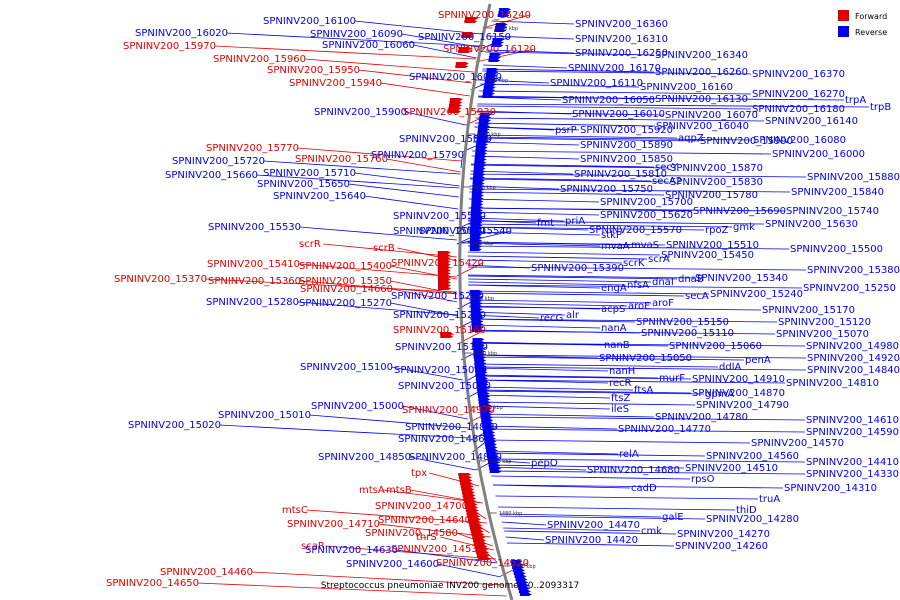 The image size is (900, 600). I want to click on gene-label: SPNINV200_14840, so click(853, 370).